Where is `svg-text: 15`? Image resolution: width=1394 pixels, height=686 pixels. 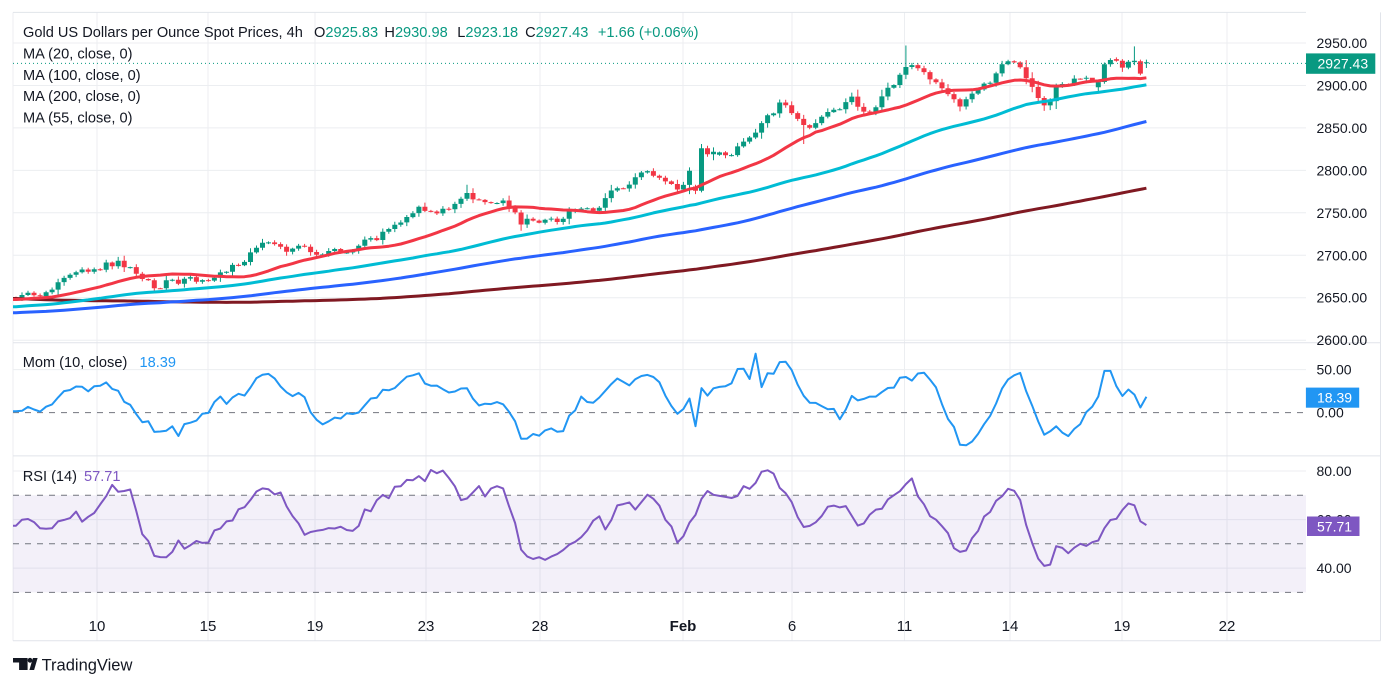
svg-text: 15 is located at coordinates (208, 626).